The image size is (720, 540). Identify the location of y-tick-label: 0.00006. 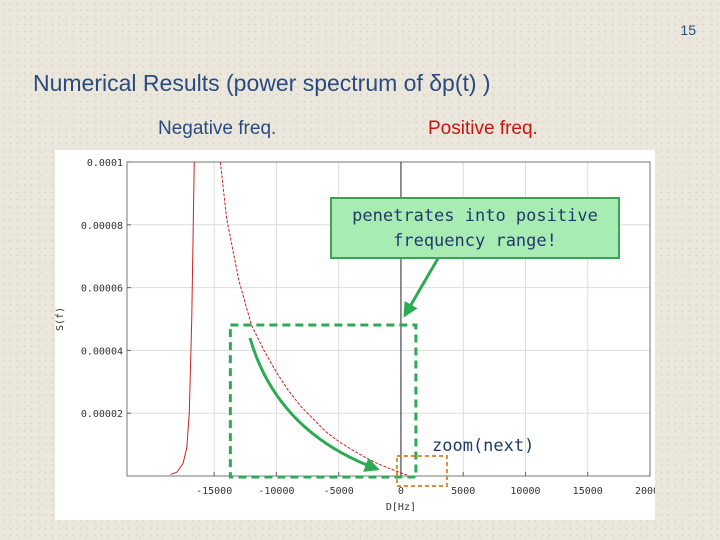
(102, 289).